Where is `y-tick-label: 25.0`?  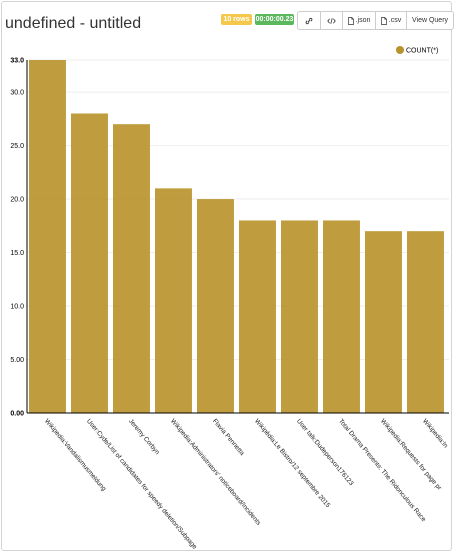 y-tick-label: 25.0 is located at coordinates (17, 146).